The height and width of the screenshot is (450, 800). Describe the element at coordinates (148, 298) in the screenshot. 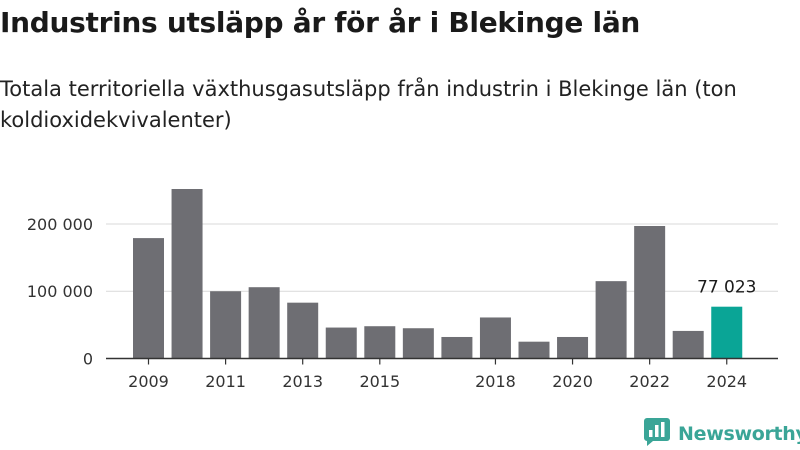

I see `bar-2009` at that location.